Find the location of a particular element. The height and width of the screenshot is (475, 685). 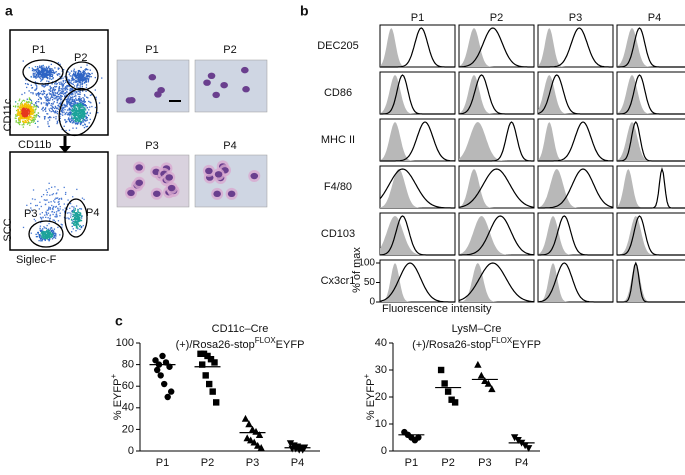

x-tick-label: P2 is located at coordinates (447, 463).